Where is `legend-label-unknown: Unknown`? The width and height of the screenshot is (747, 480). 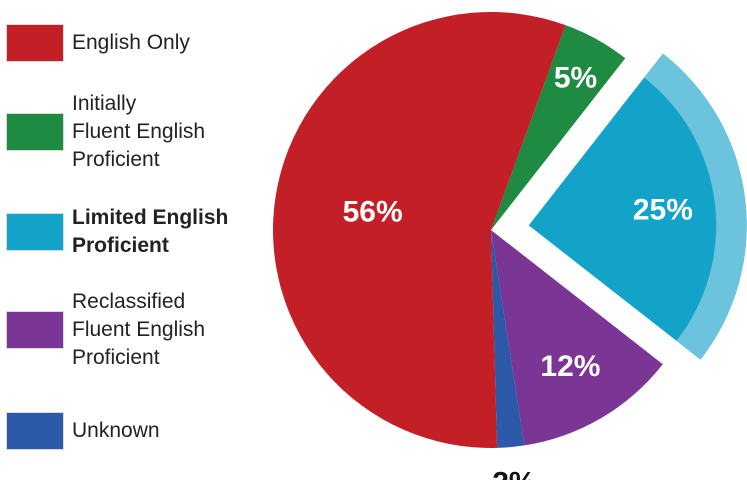 legend-label-unknown: Unknown is located at coordinates (116, 430).